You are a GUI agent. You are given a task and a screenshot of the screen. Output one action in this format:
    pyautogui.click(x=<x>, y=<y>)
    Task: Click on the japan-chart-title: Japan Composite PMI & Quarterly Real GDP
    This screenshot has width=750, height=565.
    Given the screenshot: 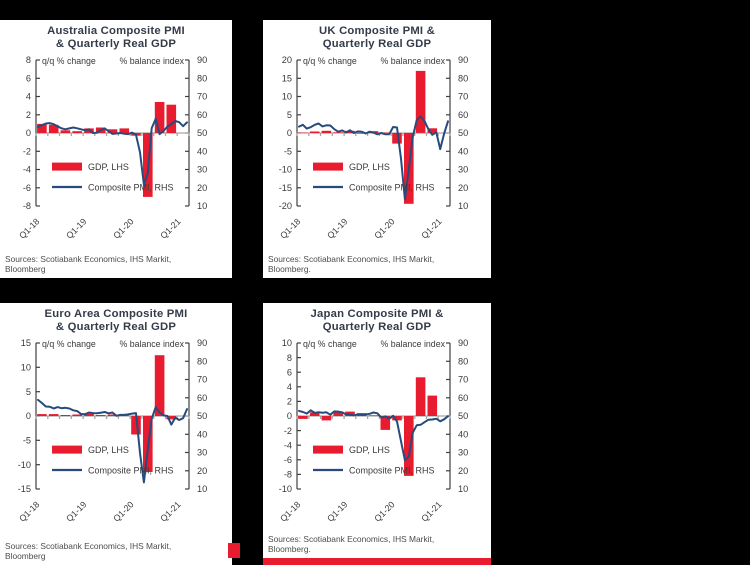 What is the action you would take?
    pyautogui.click(x=377, y=320)
    